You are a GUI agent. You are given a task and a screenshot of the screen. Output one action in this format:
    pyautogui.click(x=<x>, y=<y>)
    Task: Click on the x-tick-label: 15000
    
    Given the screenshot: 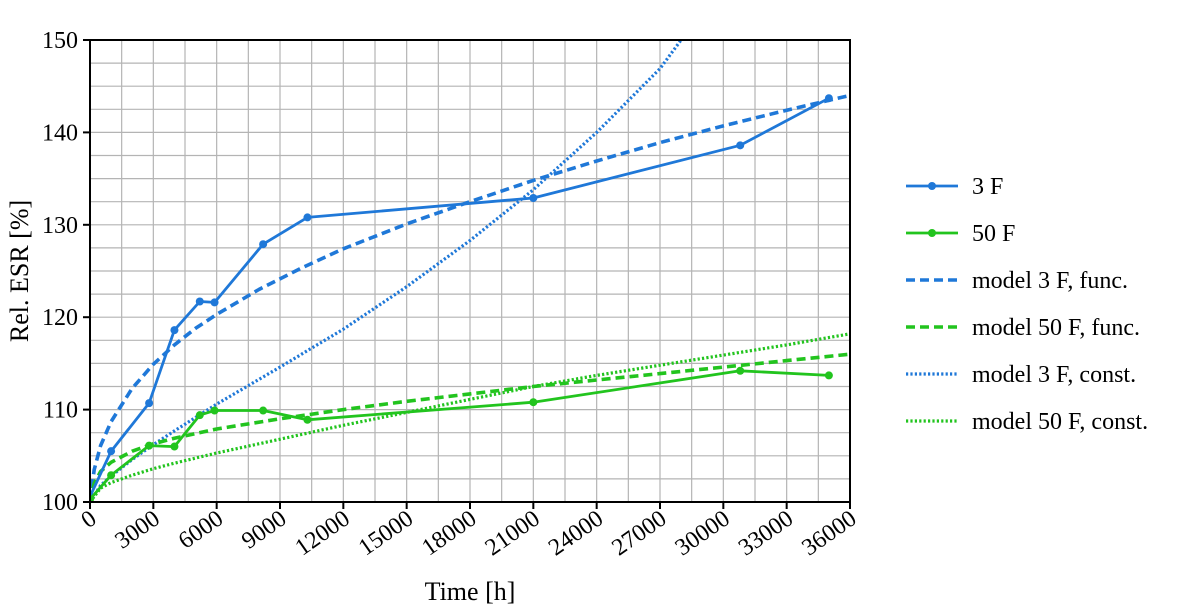 What is the action you would take?
    pyautogui.click(x=386, y=534)
    